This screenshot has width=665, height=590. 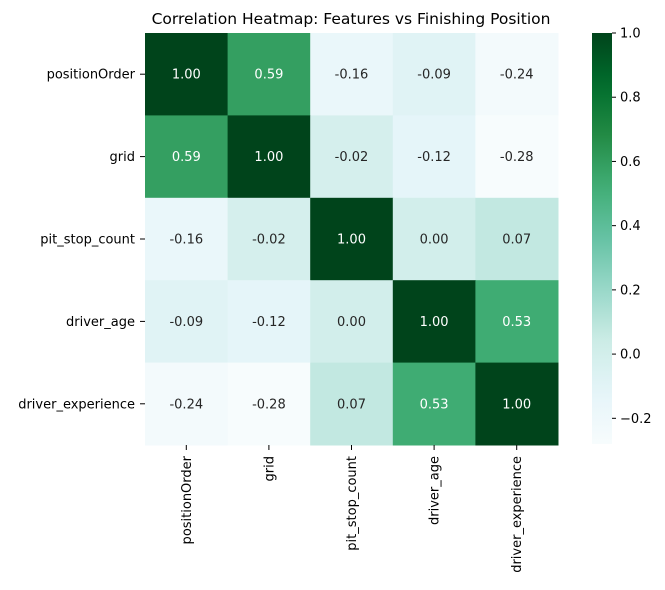 I want to click on colorbar-tick-label: 1.0, so click(x=630, y=34).